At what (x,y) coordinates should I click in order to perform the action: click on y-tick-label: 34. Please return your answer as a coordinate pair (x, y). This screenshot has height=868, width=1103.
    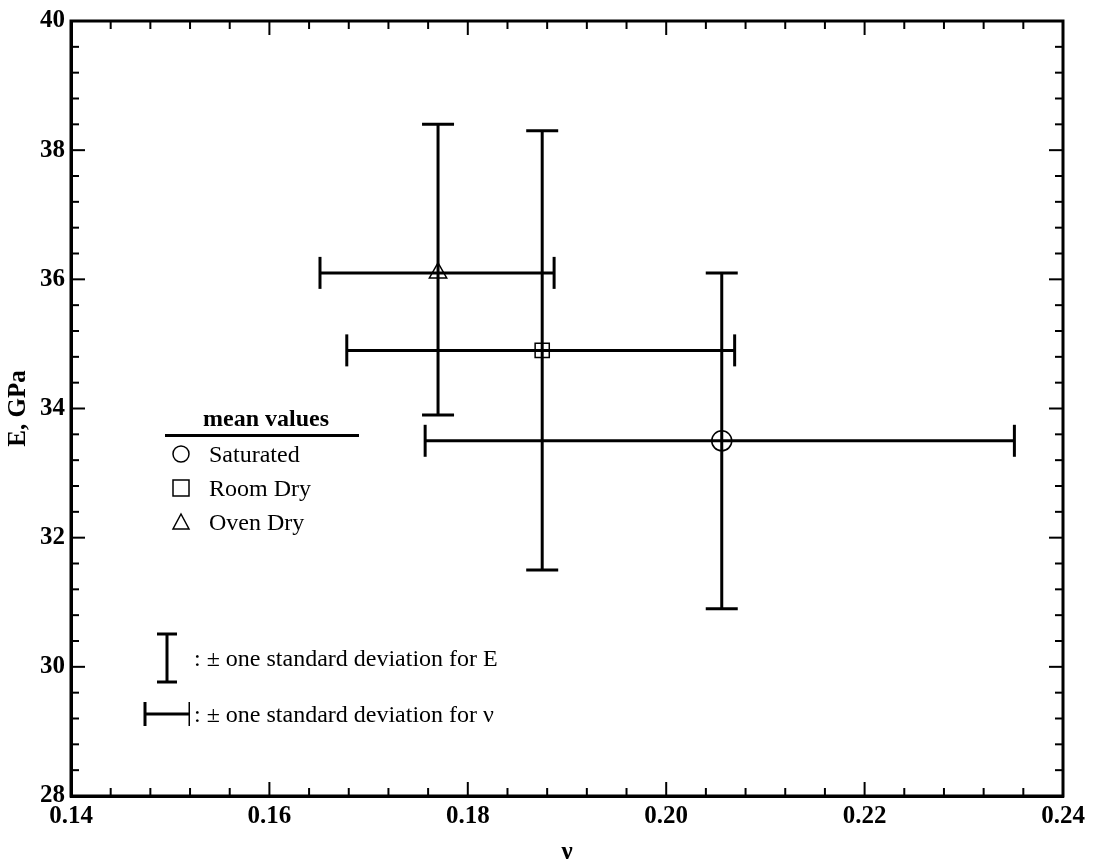
    Looking at the image, I should click on (53, 406).